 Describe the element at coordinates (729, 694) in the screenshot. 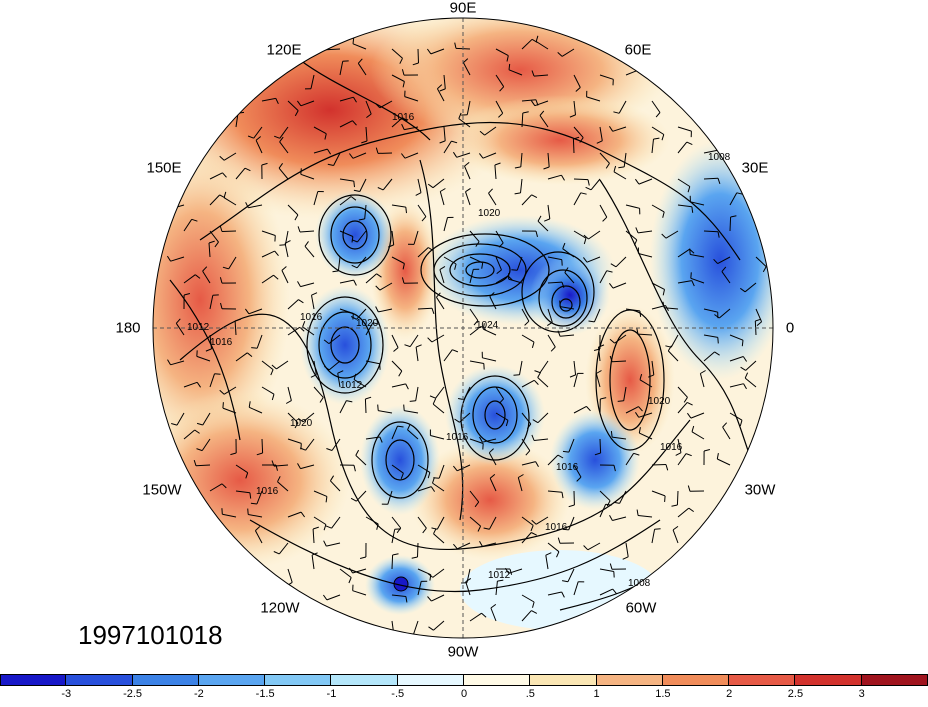

I see `colorbar-tick-label: 2` at that location.